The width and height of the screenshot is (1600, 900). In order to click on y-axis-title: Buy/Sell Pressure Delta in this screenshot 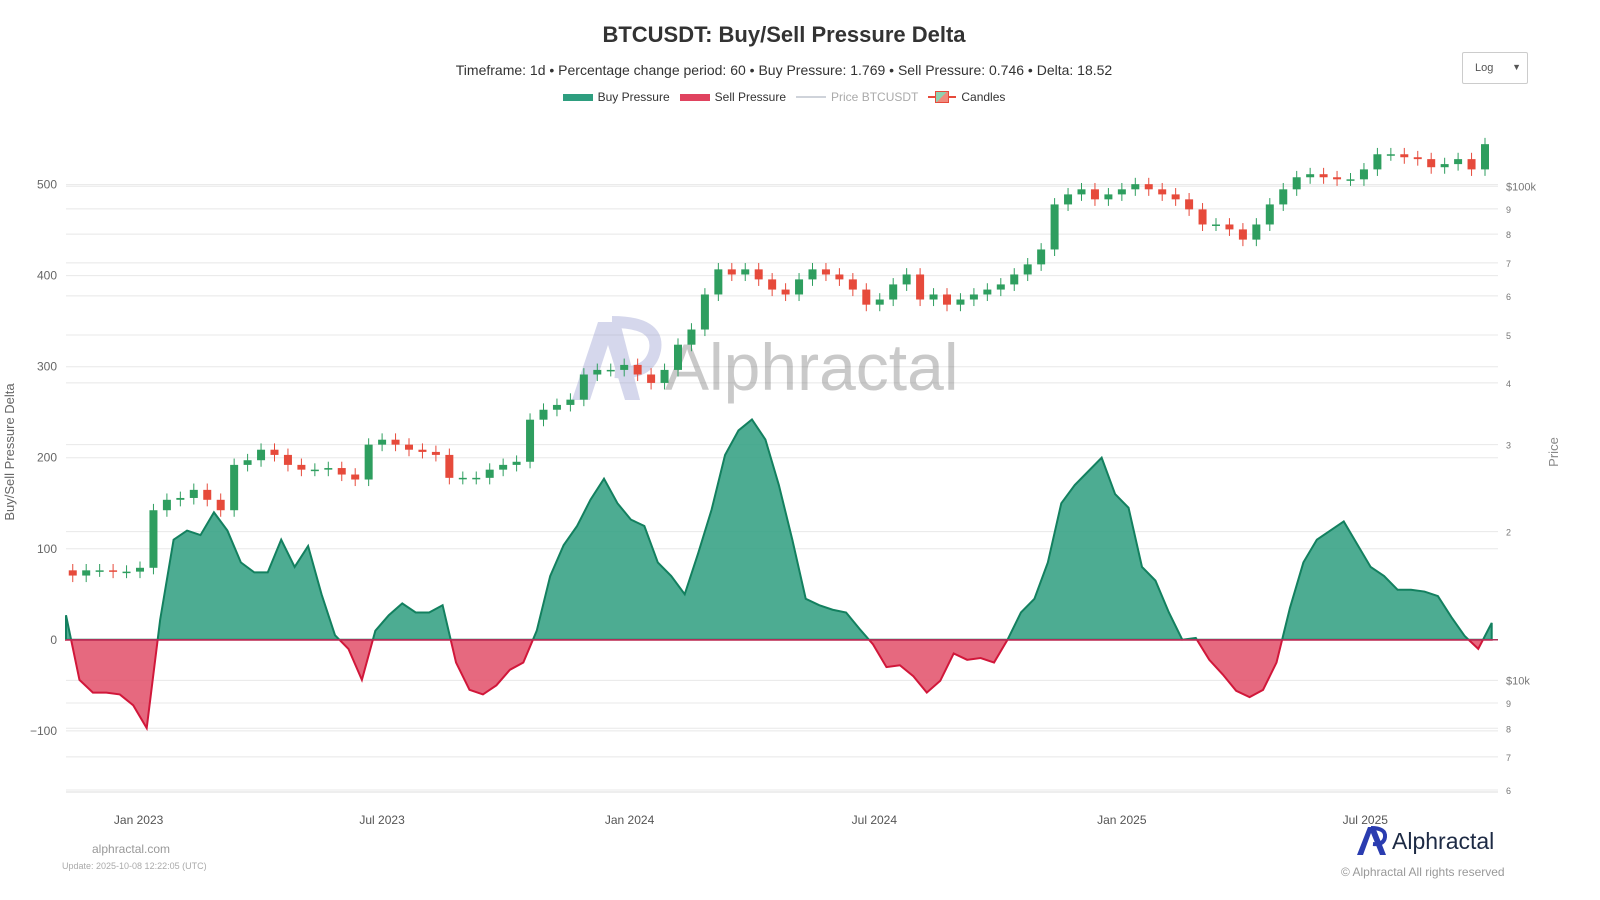, I will do `click(9, 452)`.